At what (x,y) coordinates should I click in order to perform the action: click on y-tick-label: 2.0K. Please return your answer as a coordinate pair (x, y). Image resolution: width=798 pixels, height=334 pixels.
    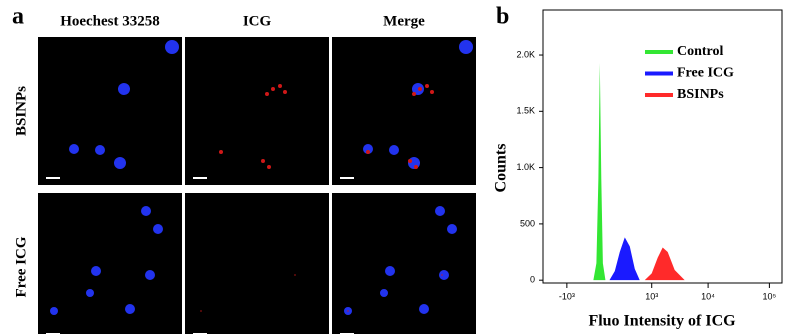
    Looking at the image, I should click on (525, 54).